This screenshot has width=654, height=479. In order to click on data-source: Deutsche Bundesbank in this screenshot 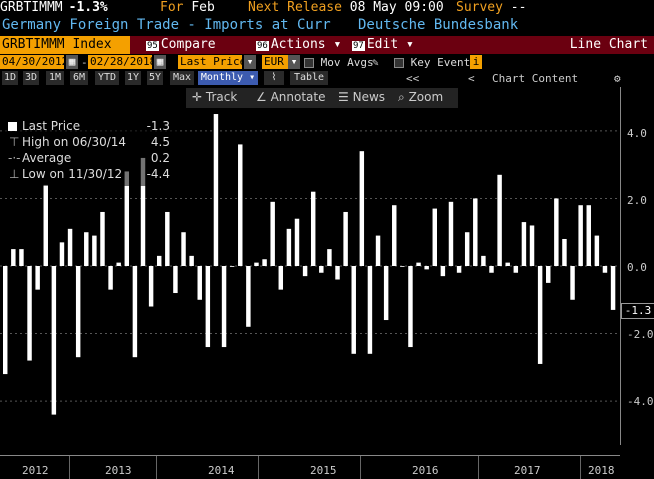, I will do `click(438, 25)`.